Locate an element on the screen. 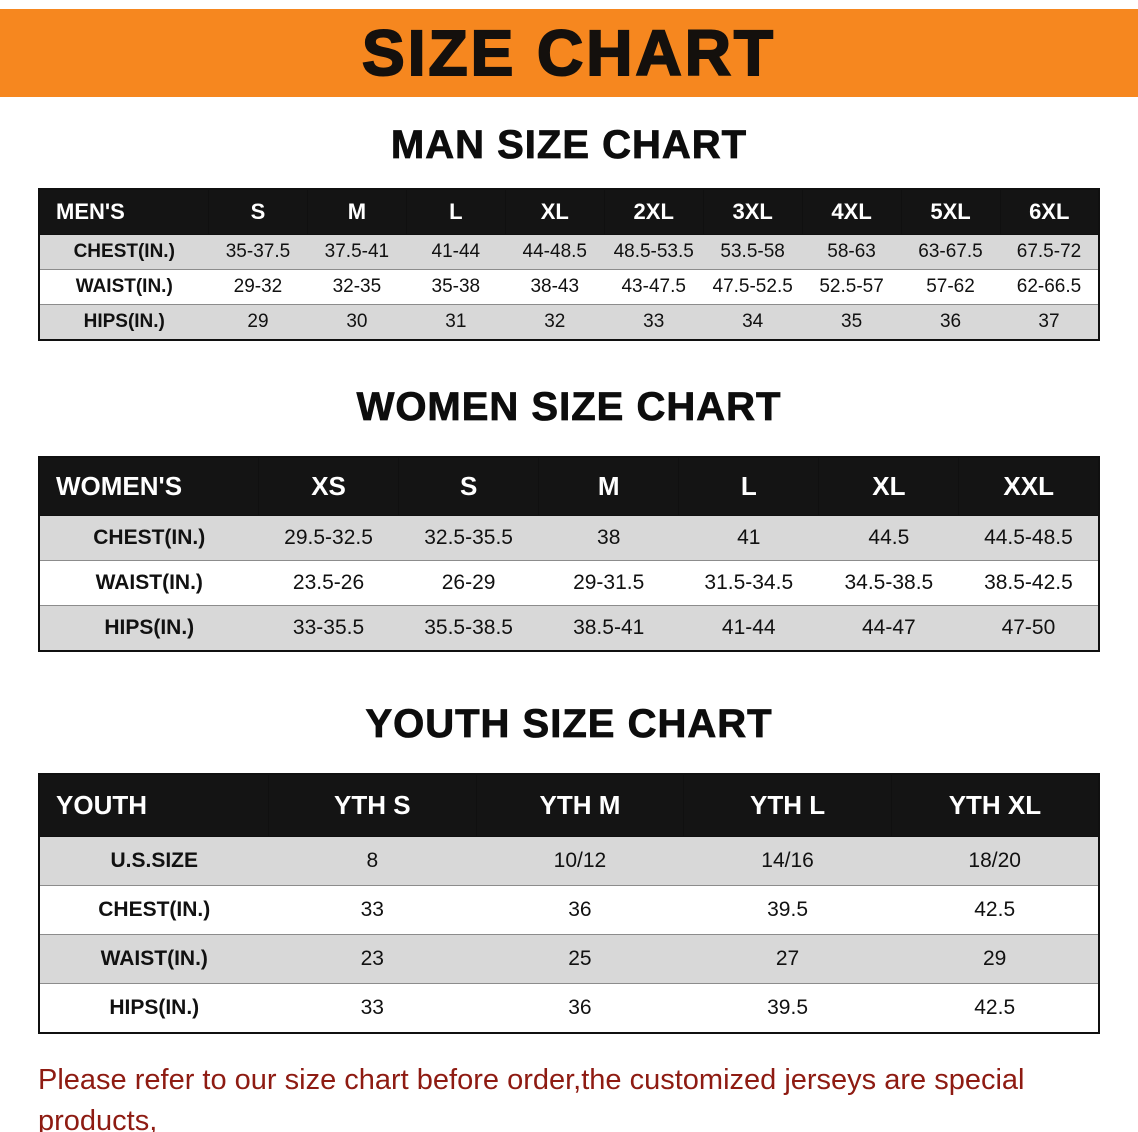 The image size is (1138, 1132). size-value-cell: 32-35 is located at coordinates (357, 286).